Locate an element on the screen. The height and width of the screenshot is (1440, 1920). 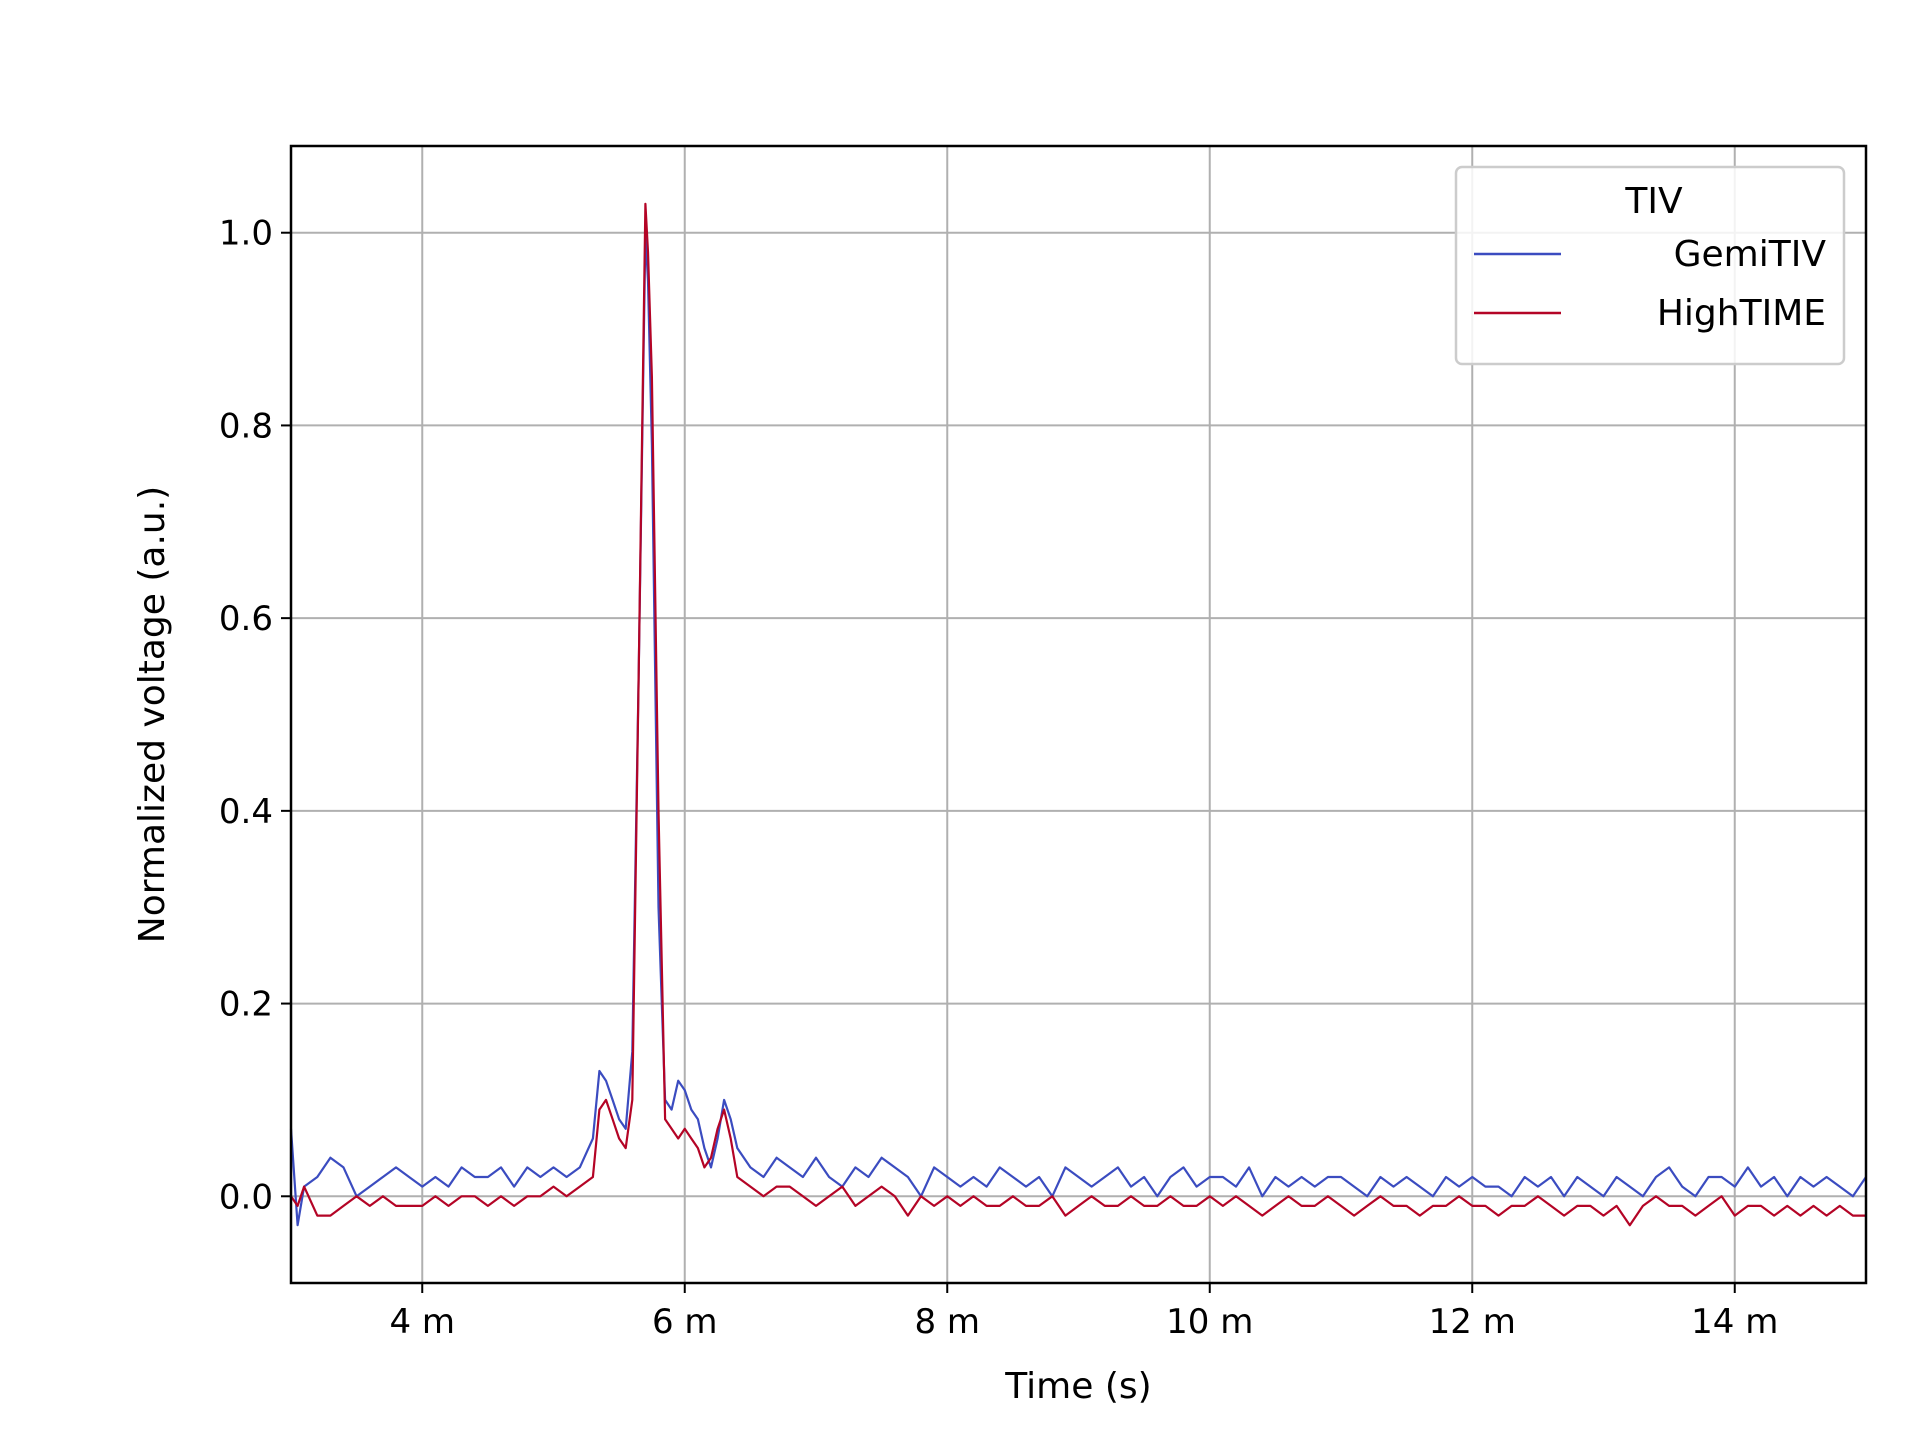
legend-box is located at coordinates (1650, 265).